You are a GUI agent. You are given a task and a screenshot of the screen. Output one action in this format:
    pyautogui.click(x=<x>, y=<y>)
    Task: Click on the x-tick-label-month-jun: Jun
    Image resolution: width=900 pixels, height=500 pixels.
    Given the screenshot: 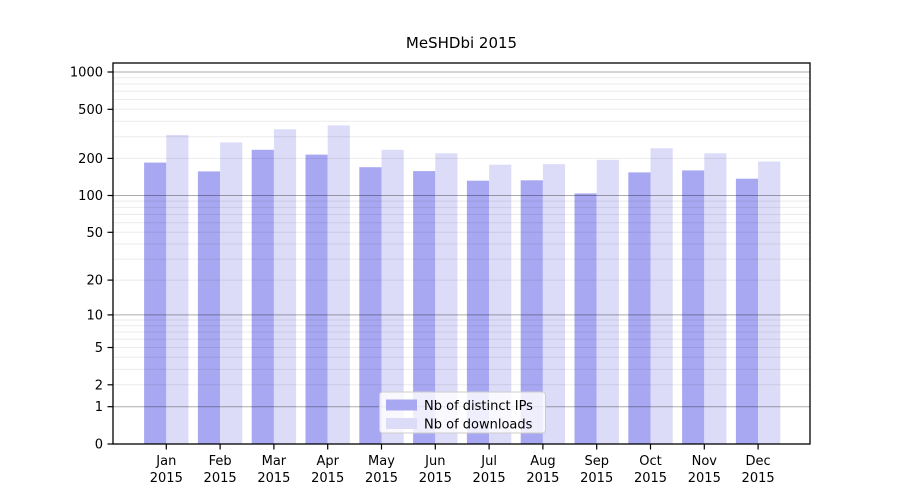 What is the action you would take?
    pyautogui.click(x=434, y=461)
    